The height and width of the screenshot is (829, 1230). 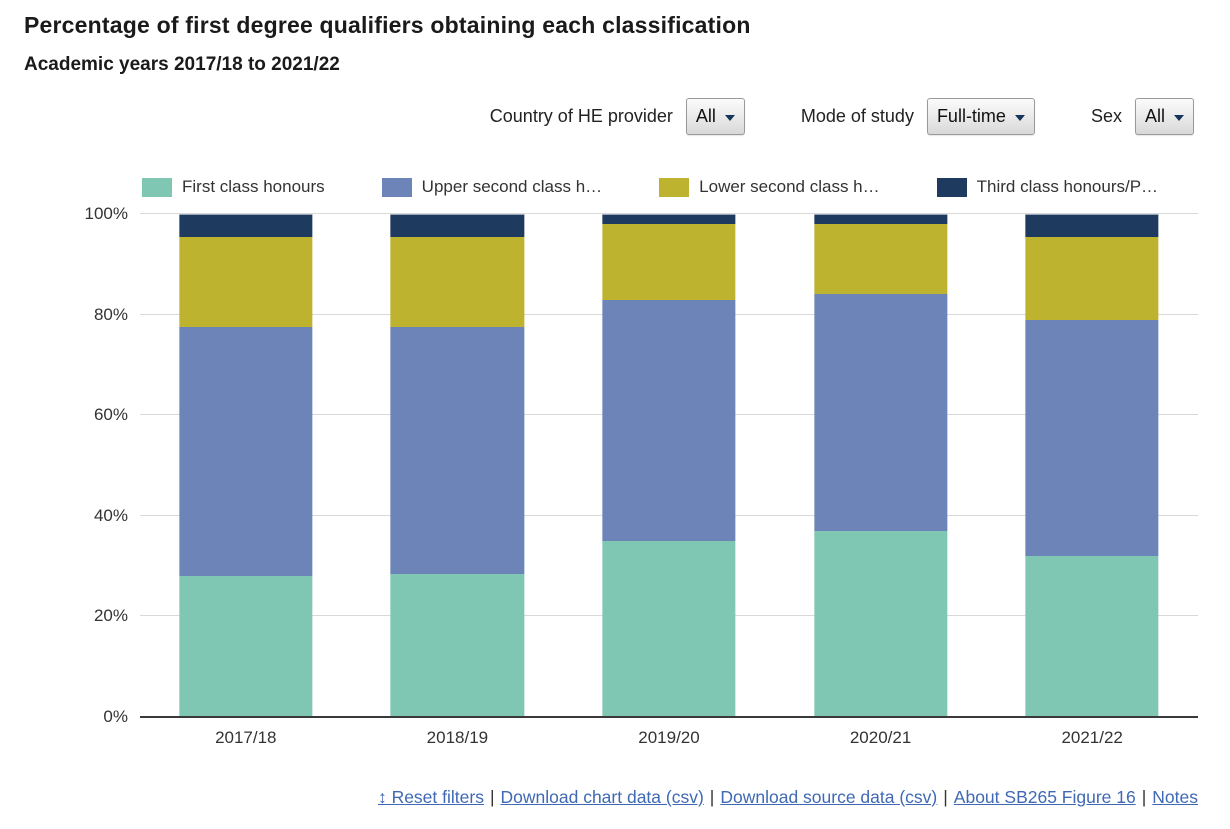 What do you see at coordinates (1092, 737) in the screenshot?
I see `x-tick-label: 2021/22` at bounding box center [1092, 737].